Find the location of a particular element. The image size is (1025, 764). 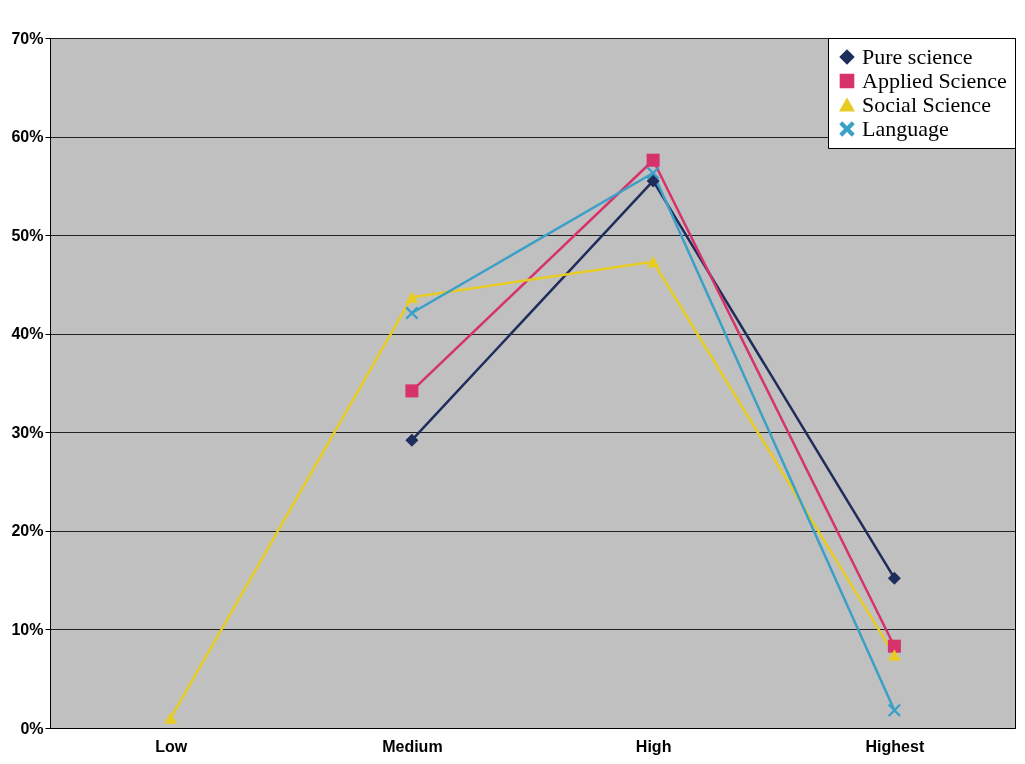

y-tick-label: 40% is located at coordinates (27, 334).